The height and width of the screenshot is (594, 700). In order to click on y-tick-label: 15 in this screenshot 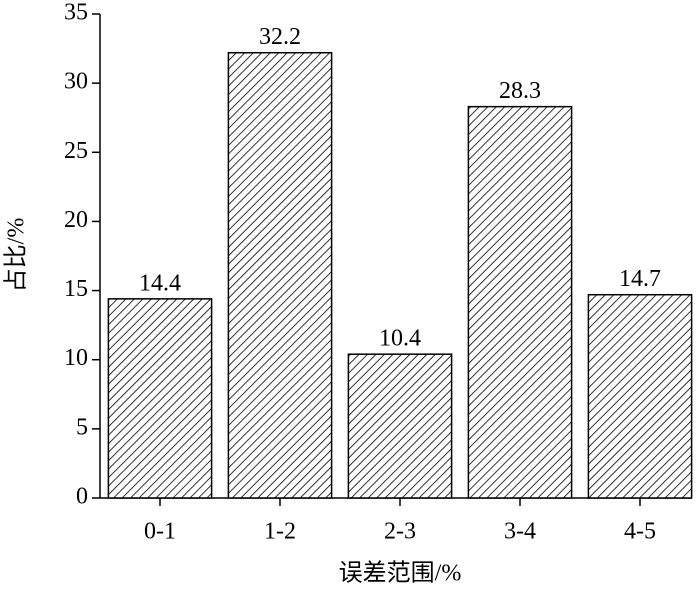, I will do `click(76, 289)`.